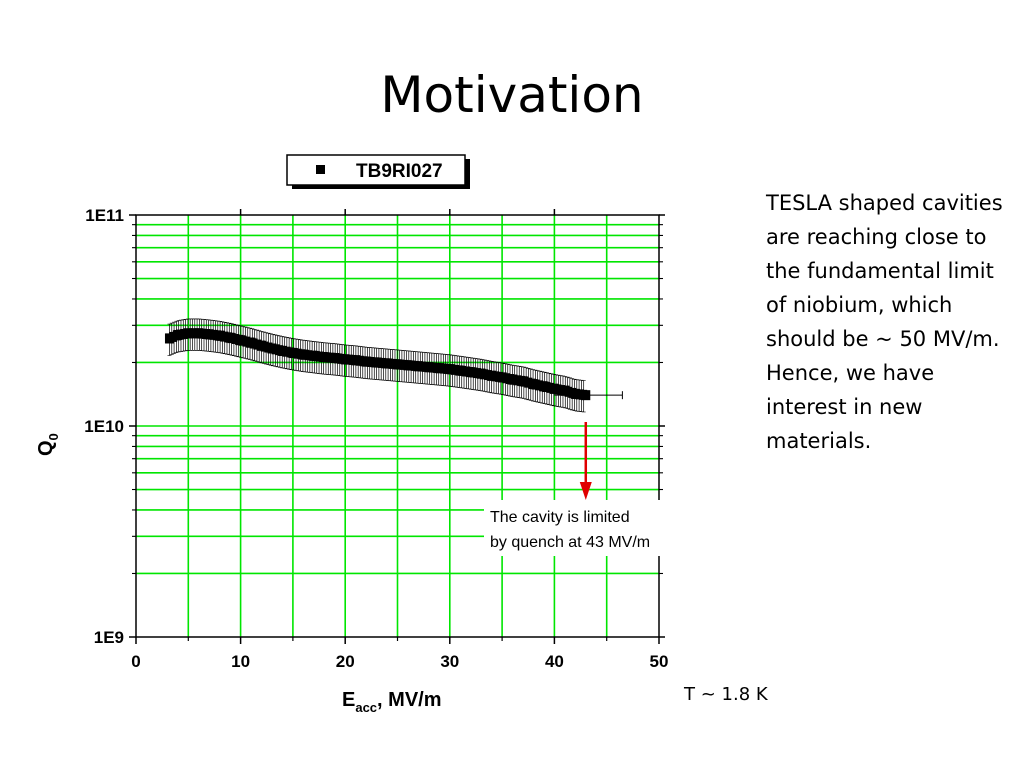 The image size is (1024, 768). Describe the element at coordinates (399, 171) in the screenshot. I see `legend-label: TB9RI027` at that location.